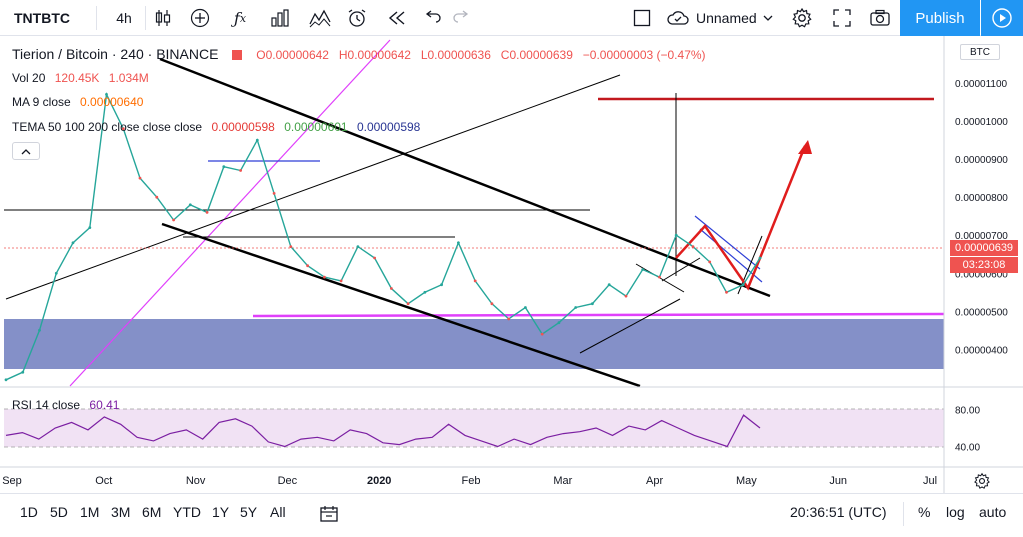  Describe the element at coordinates (329, 515) in the screenshot. I see `goto-date-icon` at that location.